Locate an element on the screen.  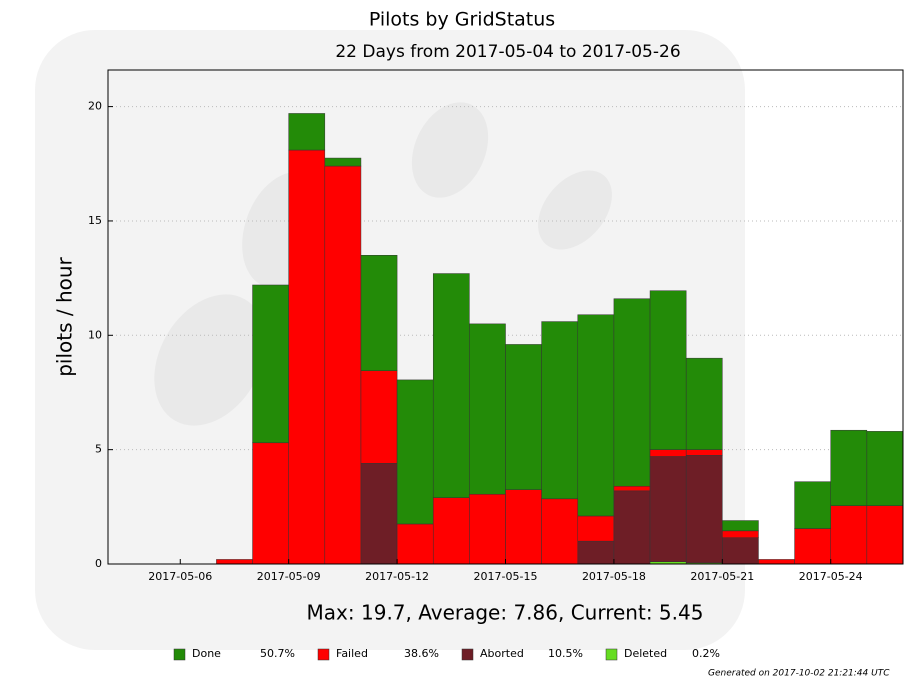
footer: Generated on 2017-10-02 21:21:44 UTC is located at coordinates (799, 674).